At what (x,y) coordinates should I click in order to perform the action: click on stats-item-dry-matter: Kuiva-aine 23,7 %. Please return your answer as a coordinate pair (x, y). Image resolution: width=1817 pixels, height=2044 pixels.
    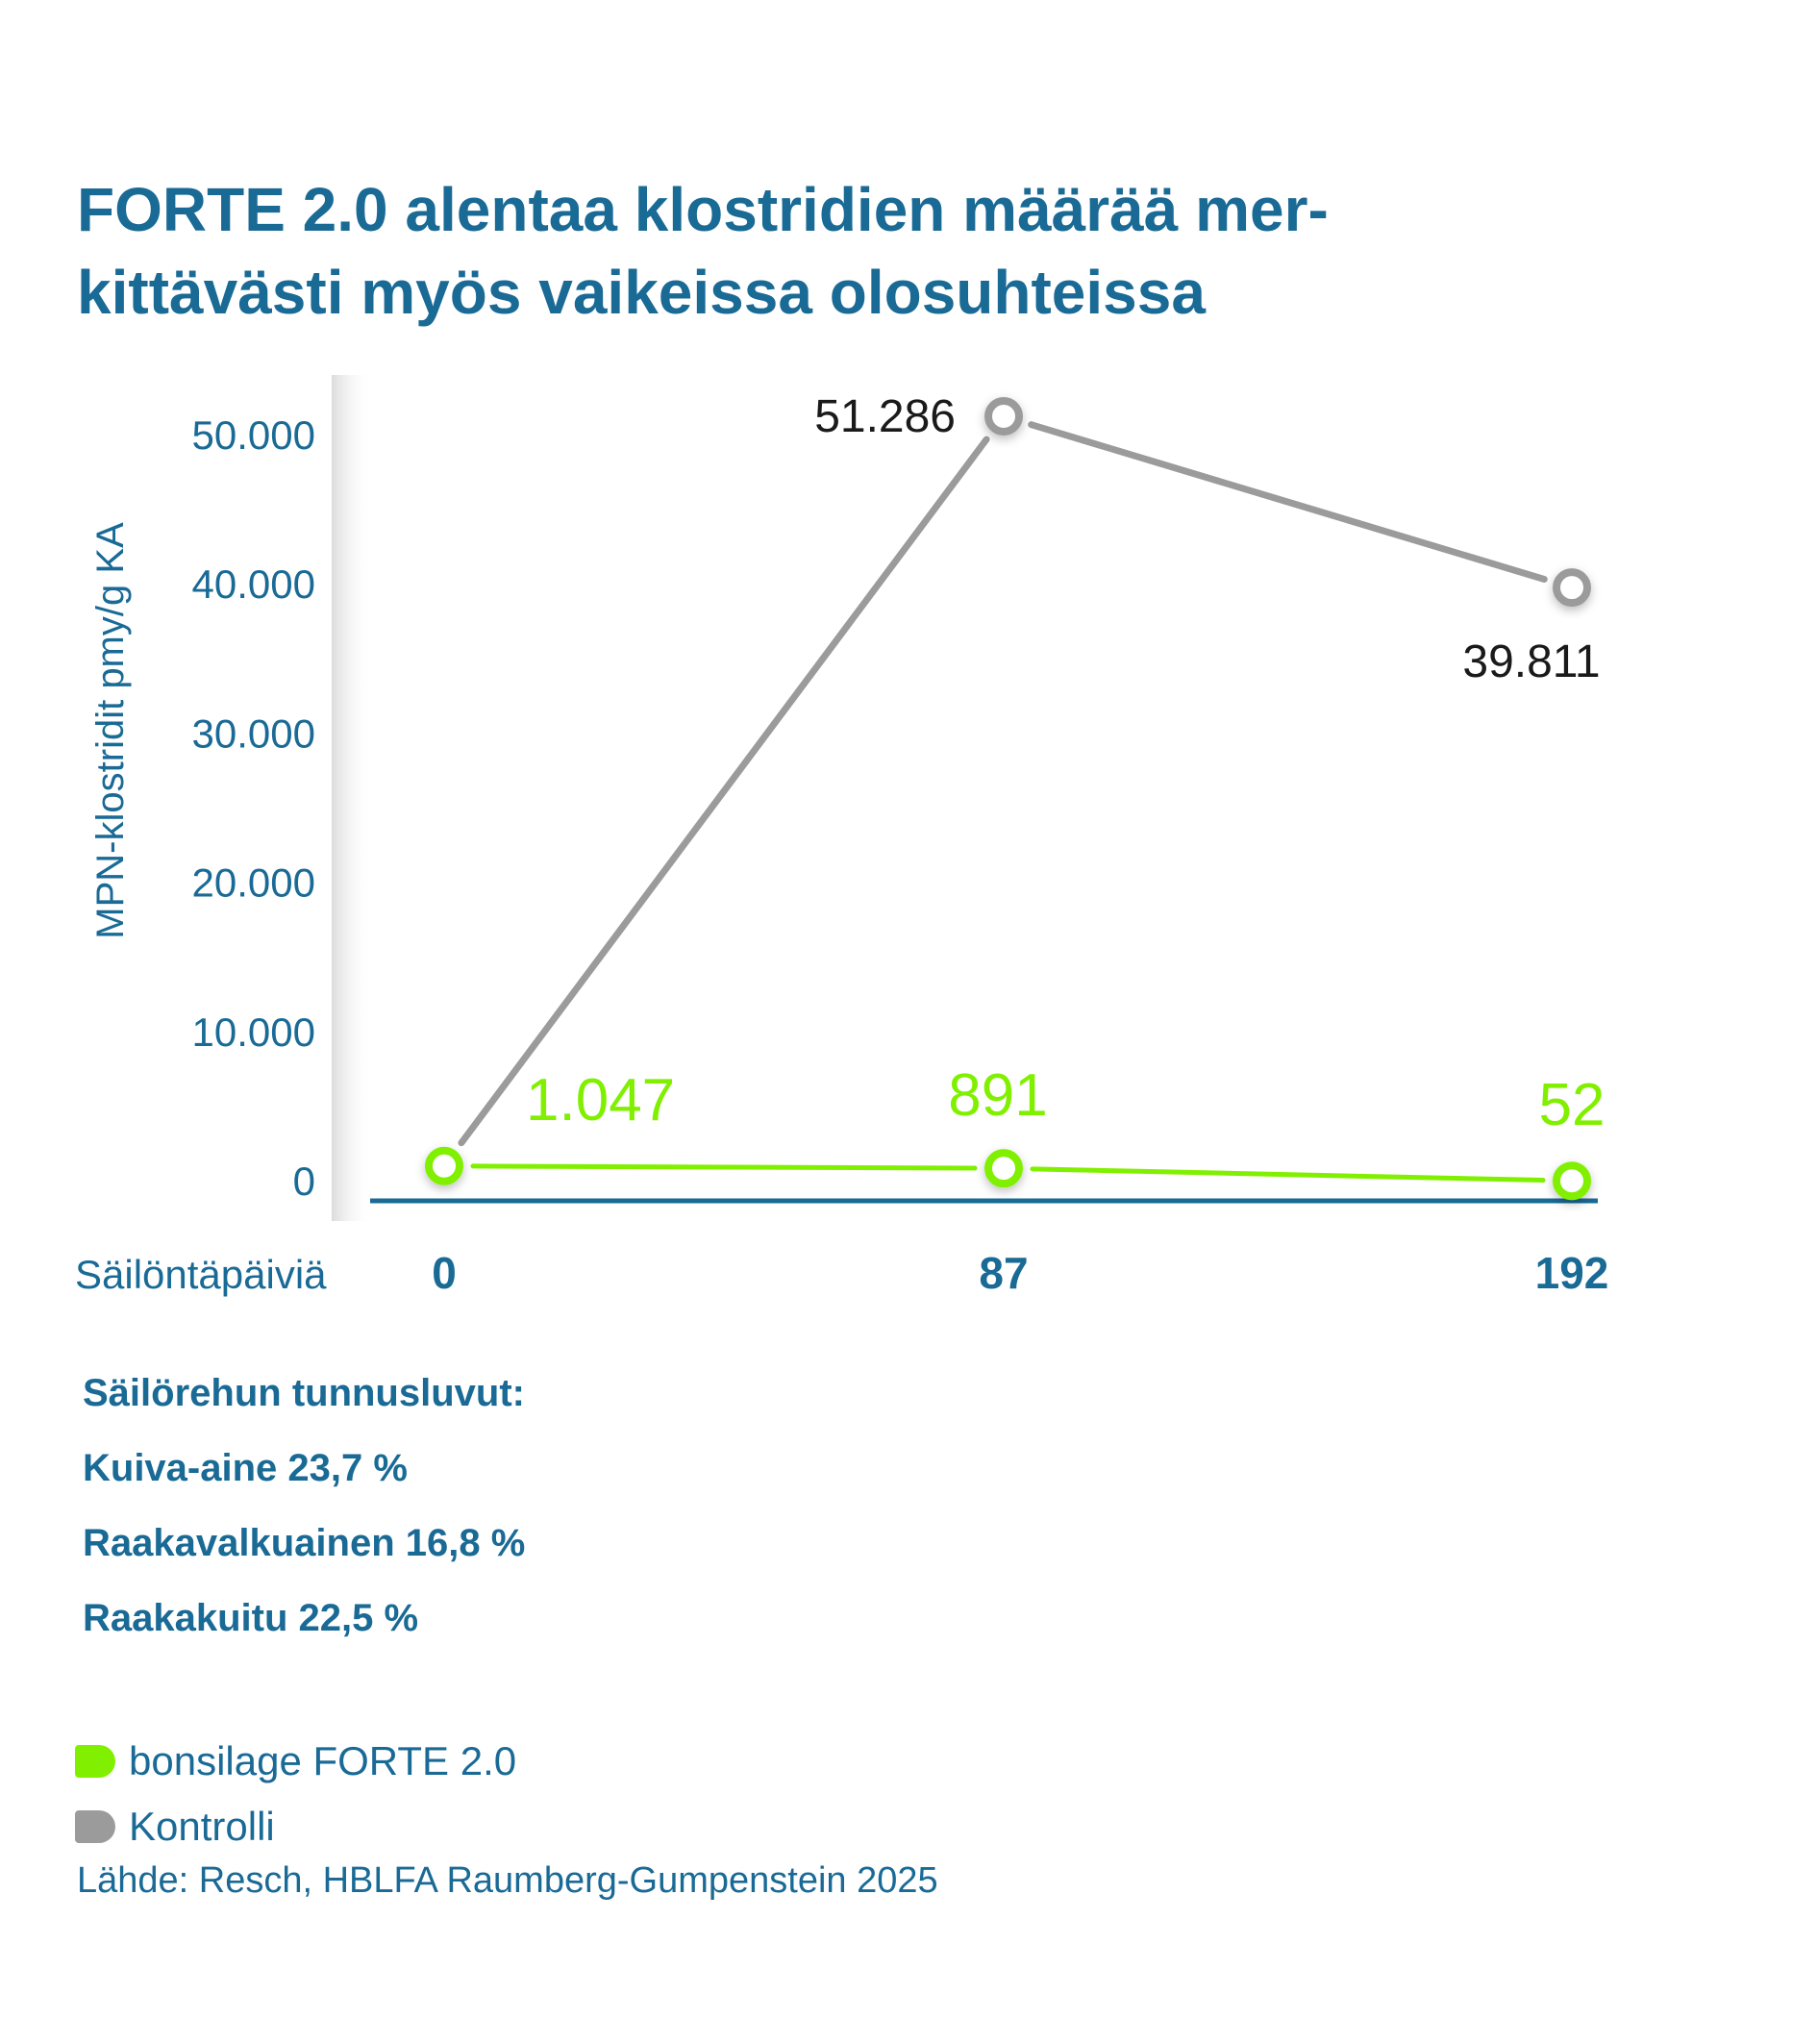
    Looking at the image, I should click on (245, 1468).